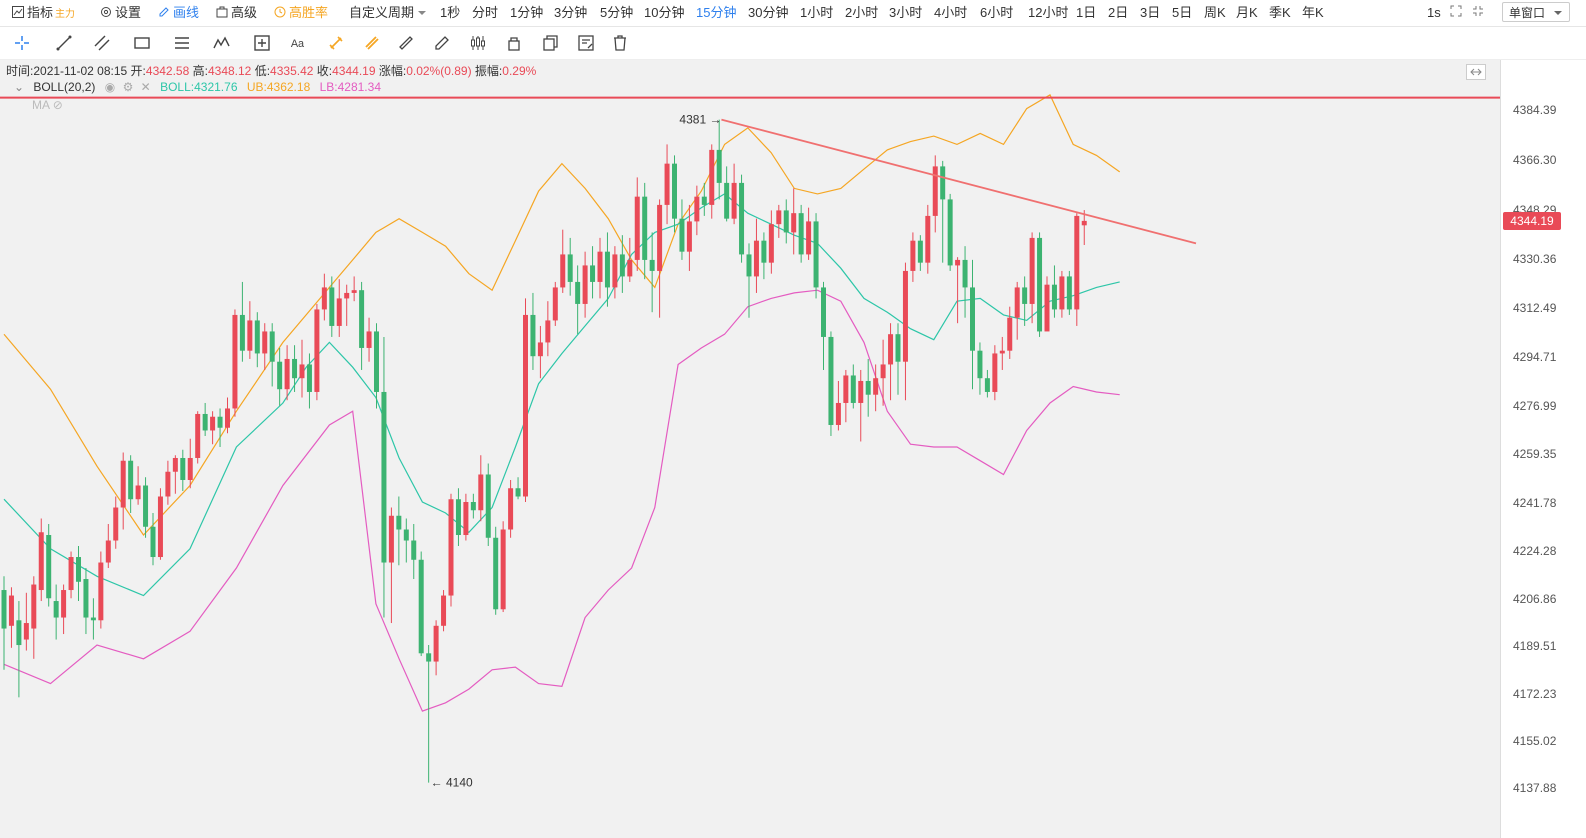 This screenshot has height=838, width=1586. I want to click on win-rate-button: 高胜率, so click(301, 13).